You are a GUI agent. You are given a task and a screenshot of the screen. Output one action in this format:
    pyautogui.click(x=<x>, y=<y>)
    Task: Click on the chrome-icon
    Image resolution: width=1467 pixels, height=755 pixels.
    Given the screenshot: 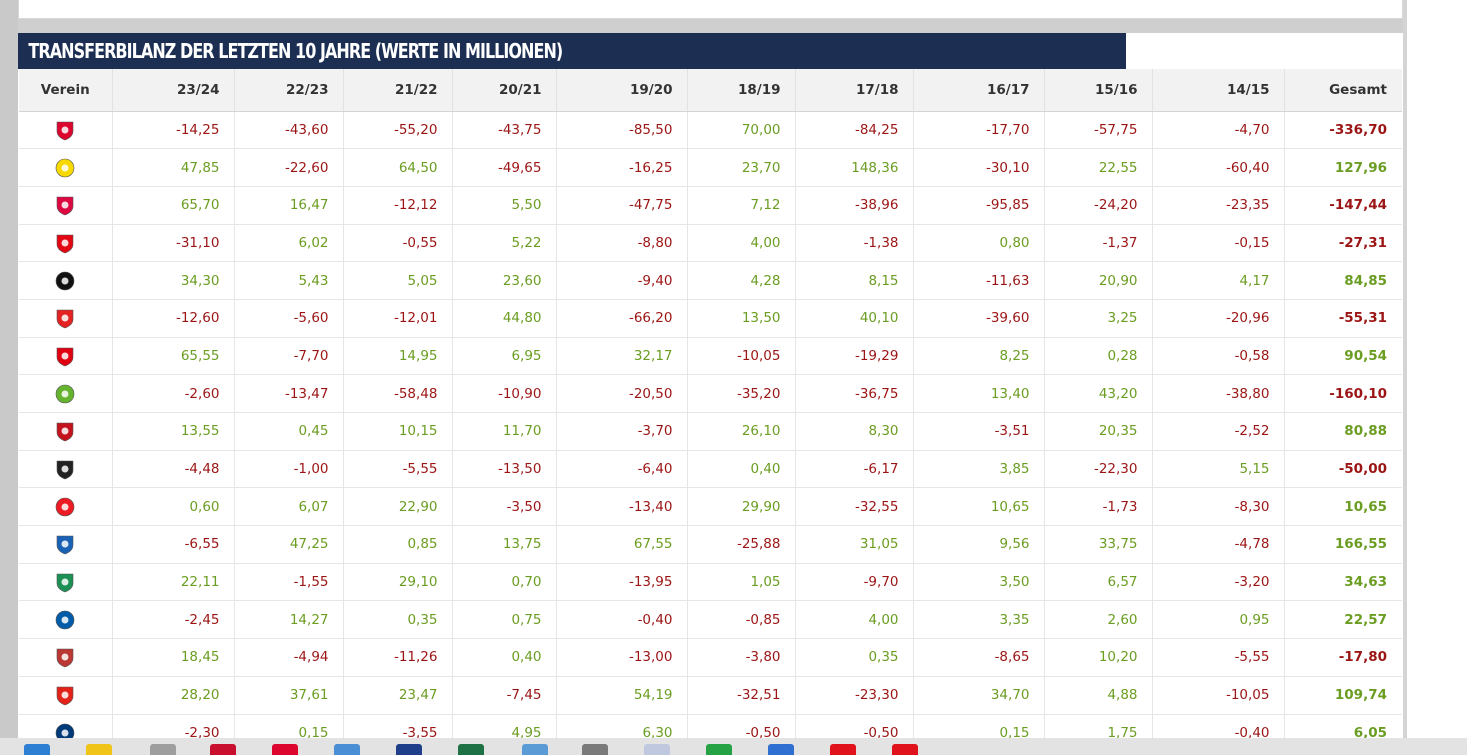 What is the action you would take?
    pyautogui.click(x=163, y=749)
    